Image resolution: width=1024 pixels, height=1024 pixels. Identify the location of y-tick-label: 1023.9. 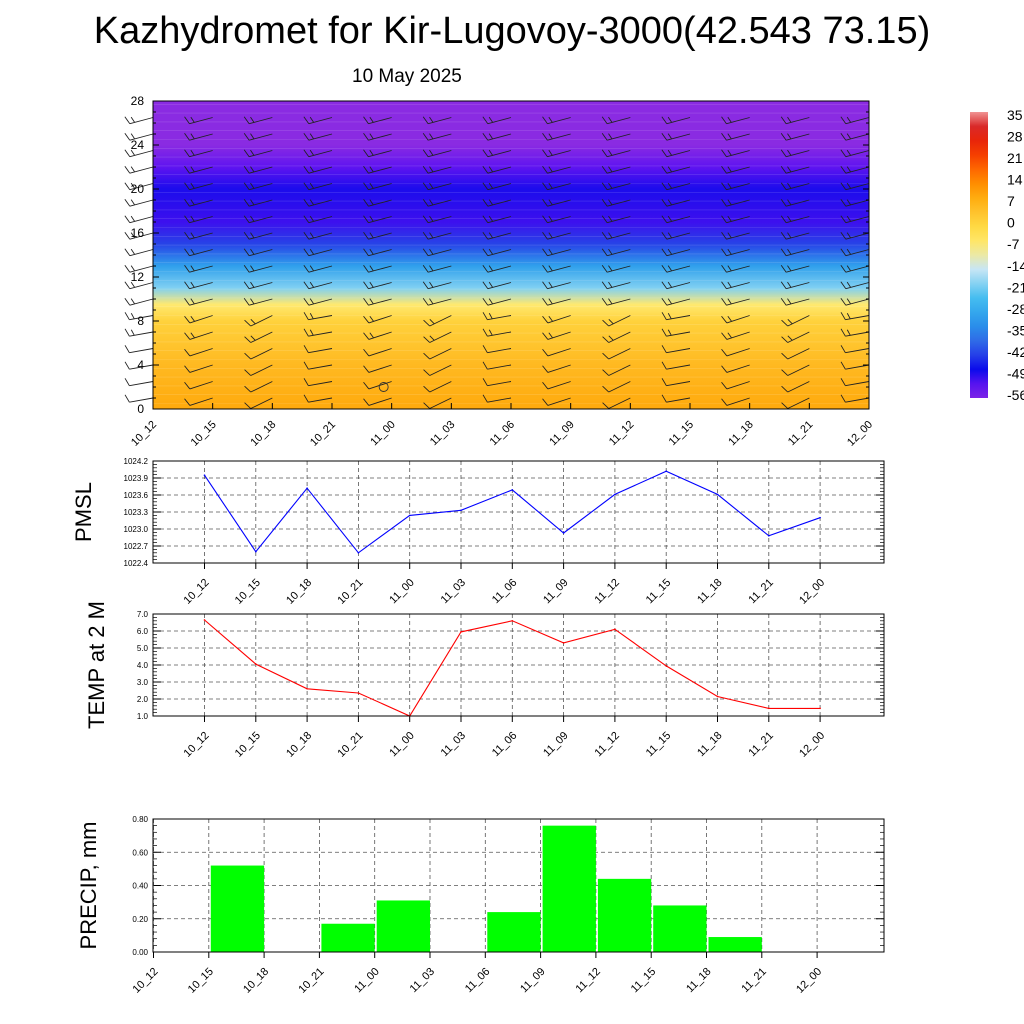
(136, 478).